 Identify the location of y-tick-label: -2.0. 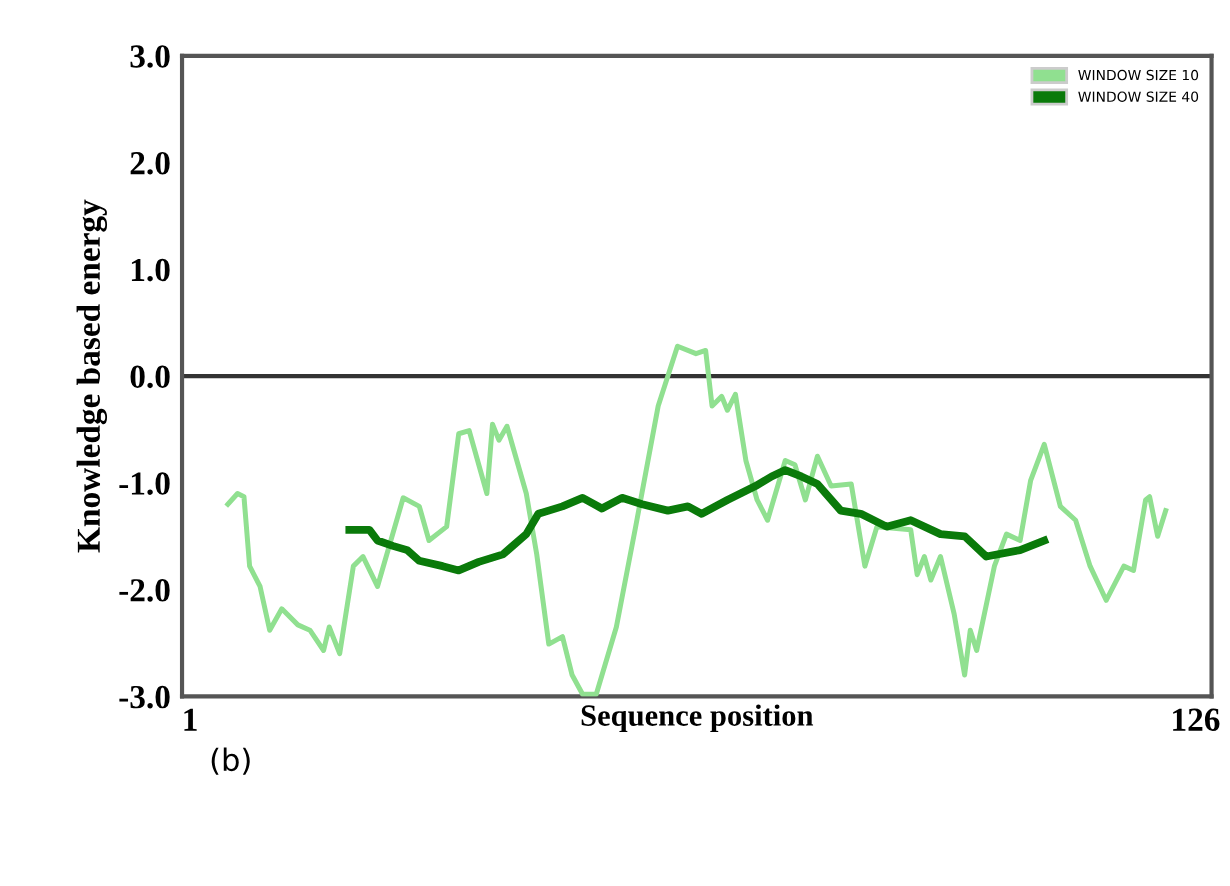
(144, 590).